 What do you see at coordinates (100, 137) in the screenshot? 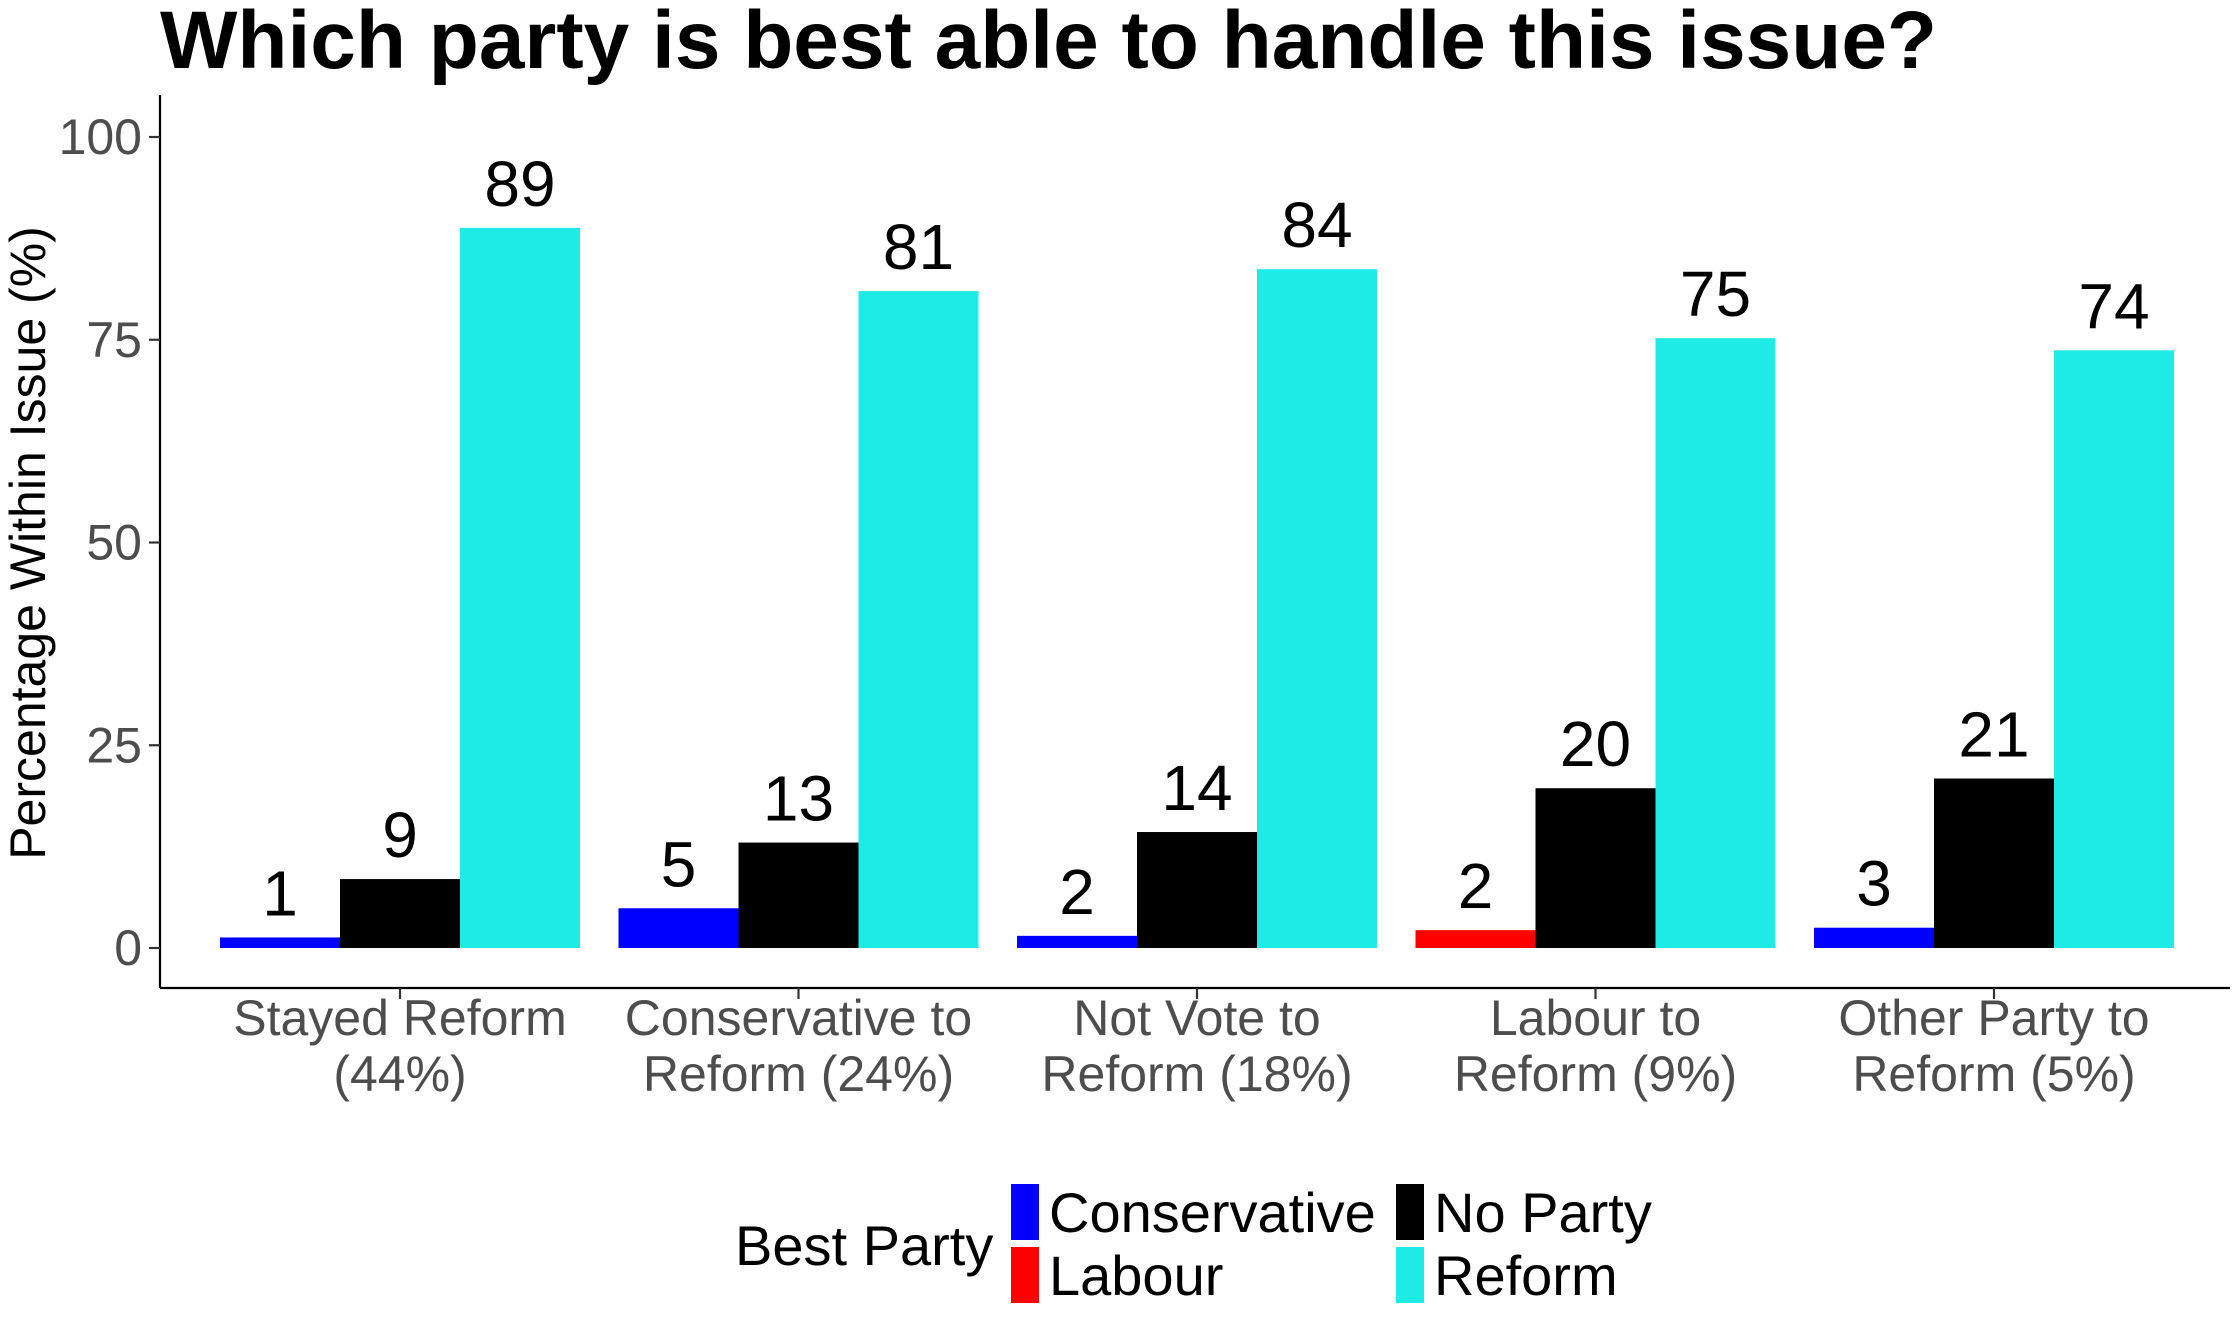
I see `y-tick-label: 100` at bounding box center [100, 137].